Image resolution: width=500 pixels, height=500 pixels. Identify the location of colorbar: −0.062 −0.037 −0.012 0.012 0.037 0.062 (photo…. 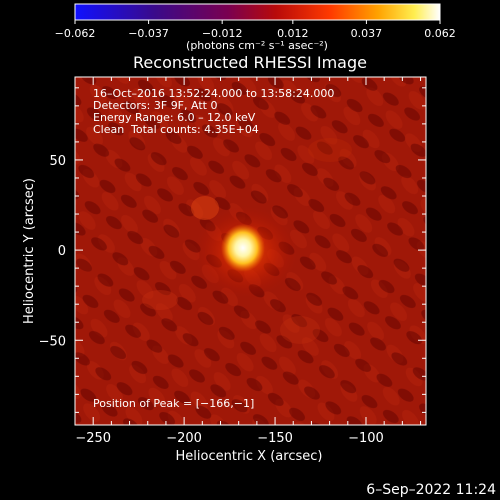
(255, 27).